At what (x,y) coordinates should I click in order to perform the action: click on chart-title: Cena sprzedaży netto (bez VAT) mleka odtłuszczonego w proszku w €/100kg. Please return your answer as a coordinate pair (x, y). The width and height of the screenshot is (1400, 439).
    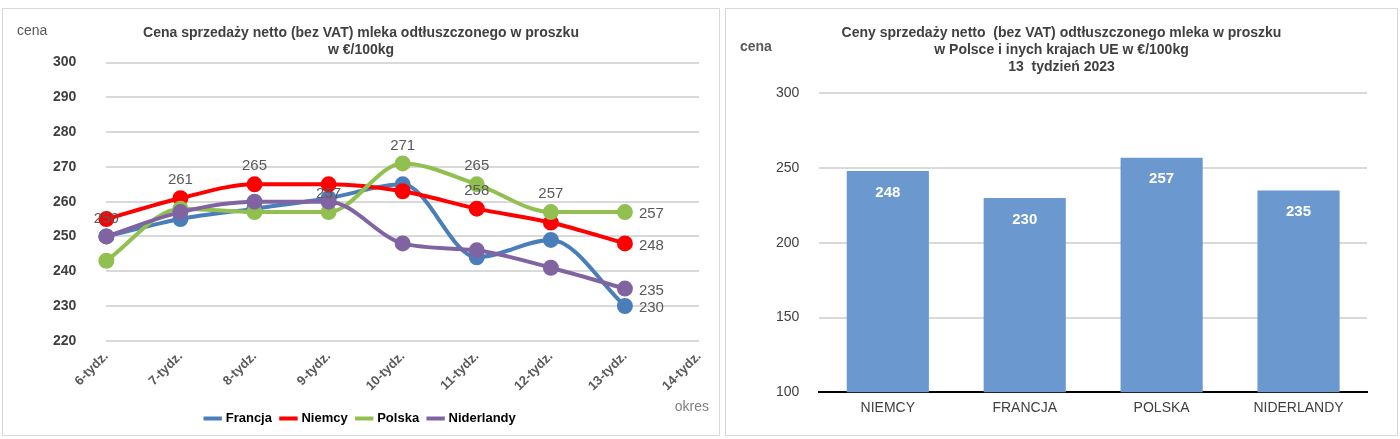
    Looking at the image, I should click on (361, 41).